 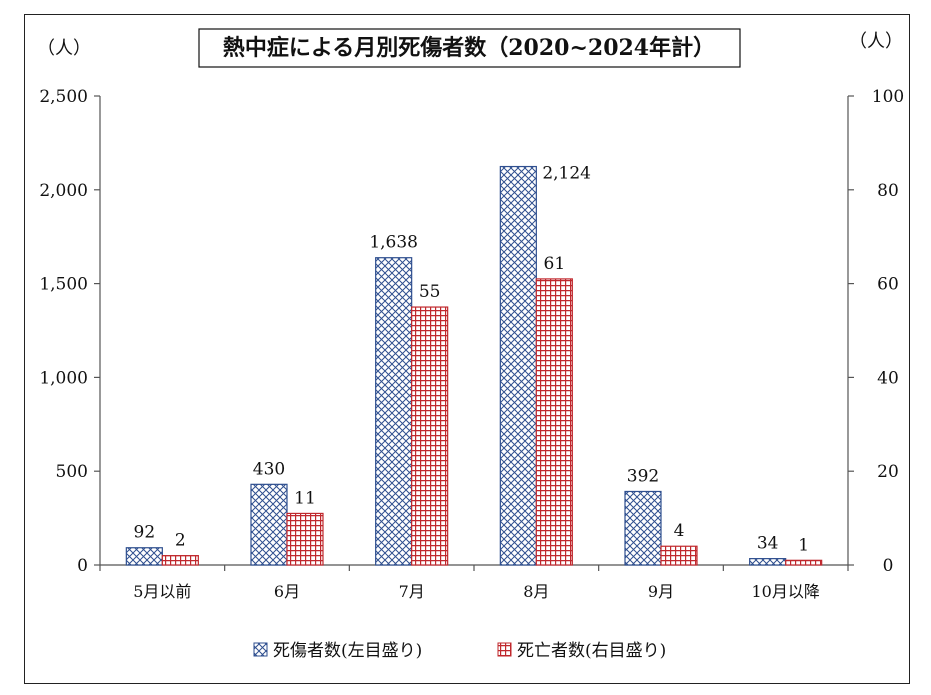 I want to click on data-label-casualties: 92, so click(x=145, y=533).